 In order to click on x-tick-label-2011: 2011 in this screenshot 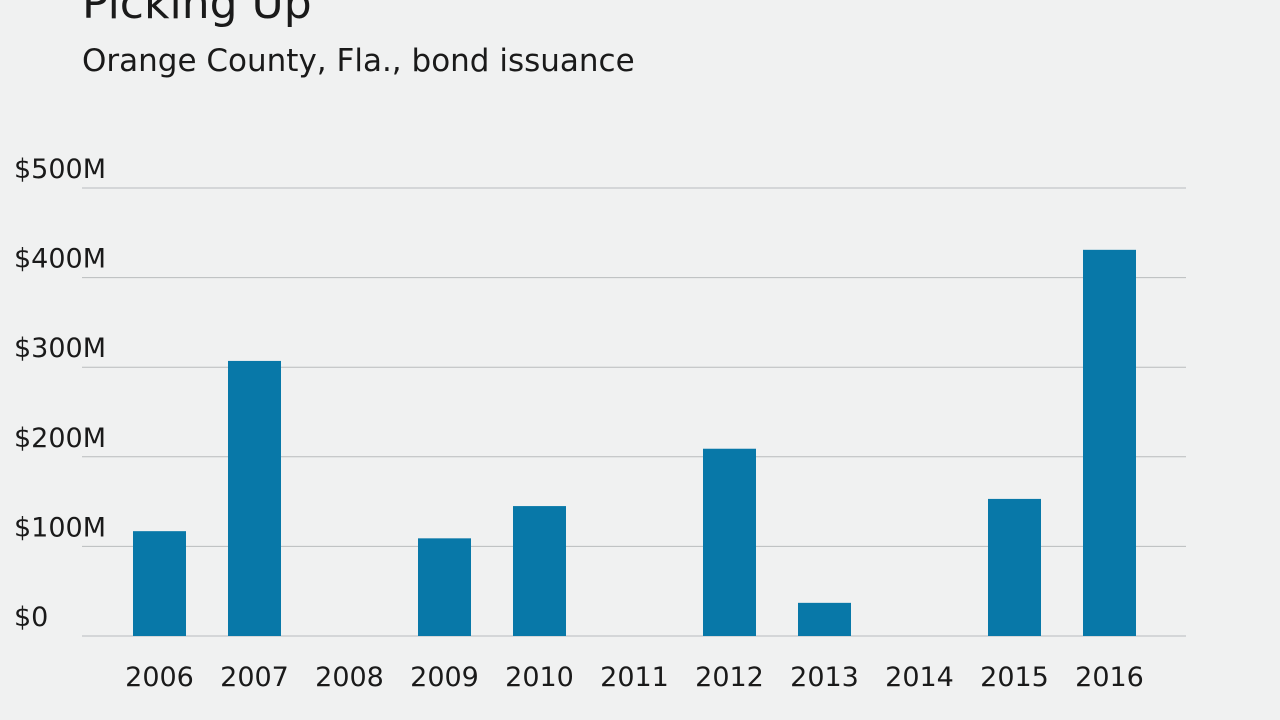, I will do `click(634, 677)`.